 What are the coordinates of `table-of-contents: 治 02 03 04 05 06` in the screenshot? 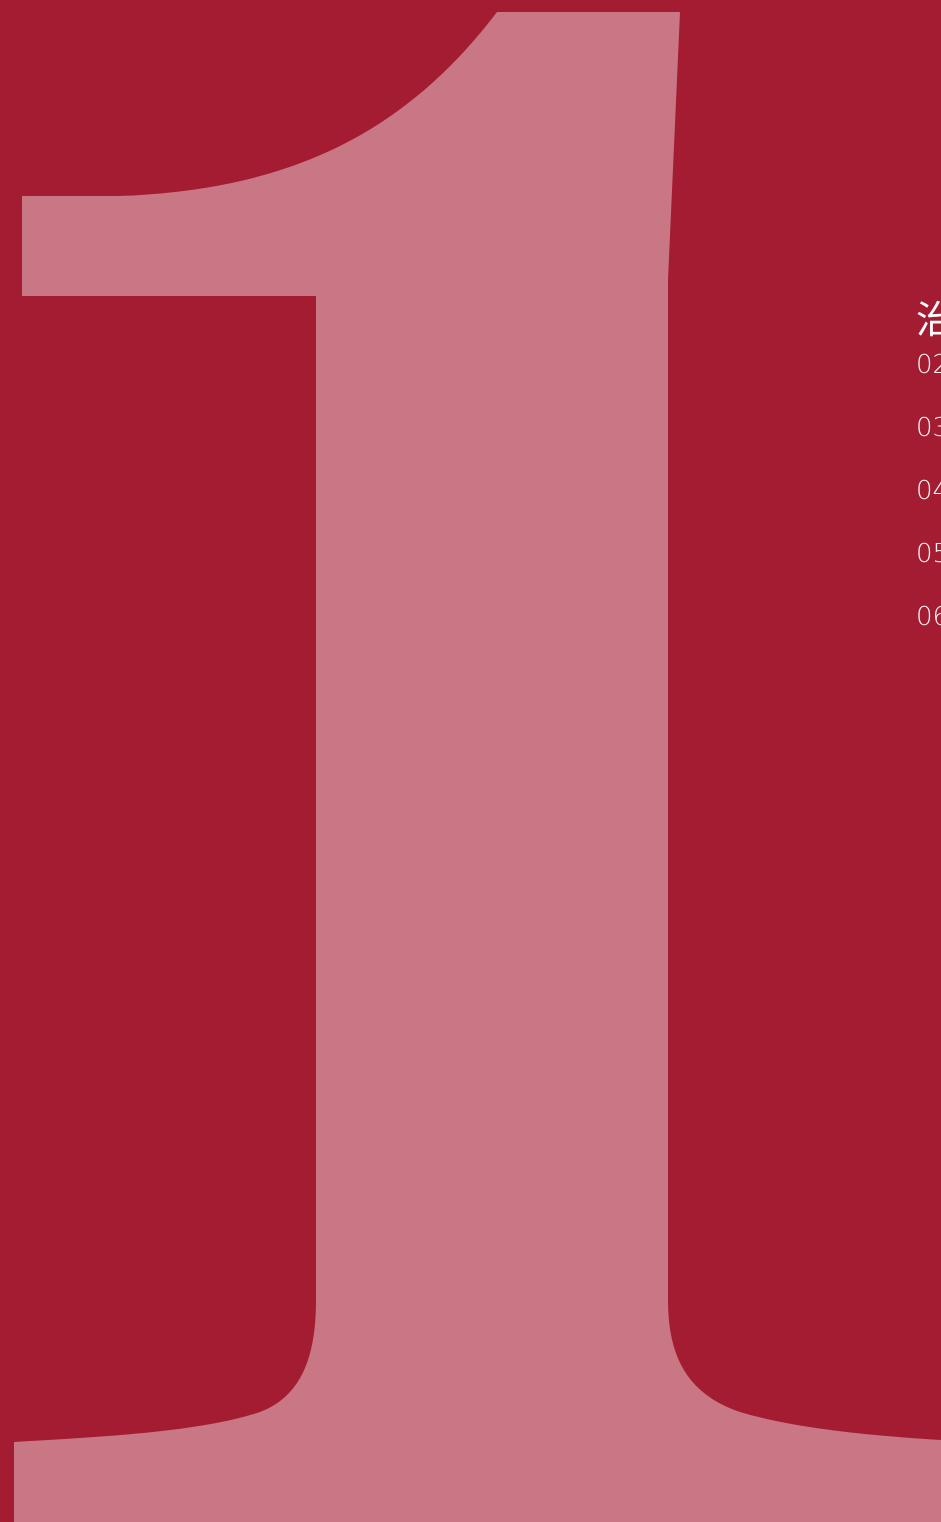 It's located at (928, 480).